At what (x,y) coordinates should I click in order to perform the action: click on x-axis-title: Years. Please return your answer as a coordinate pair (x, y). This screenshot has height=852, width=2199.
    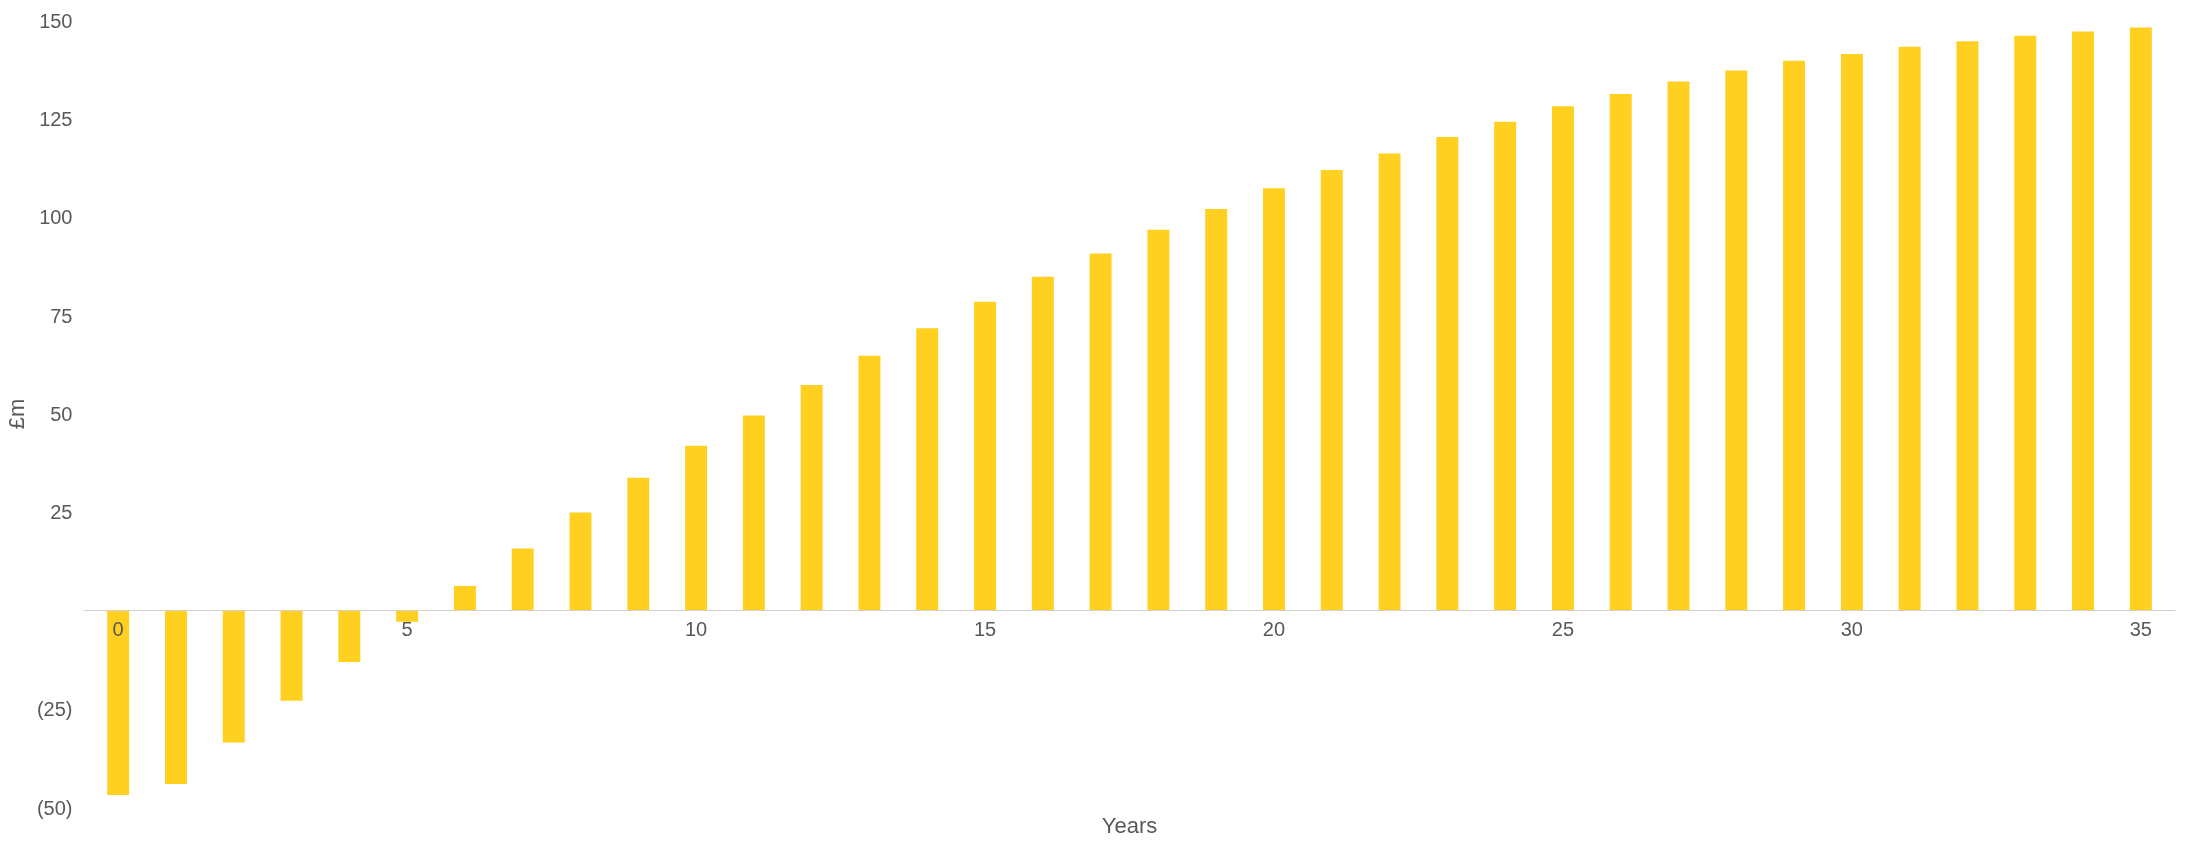
    Looking at the image, I should click on (1129, 825).